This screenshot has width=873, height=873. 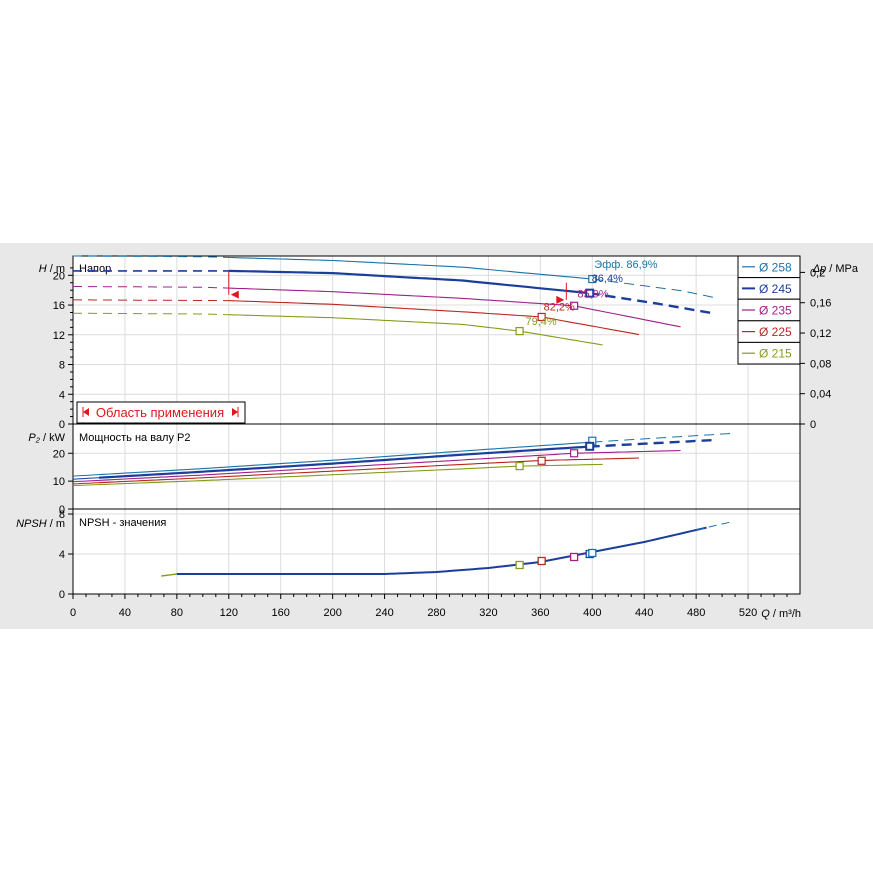 I want to click on efficiency-label: 86,4%, so click(x=607, y=279).